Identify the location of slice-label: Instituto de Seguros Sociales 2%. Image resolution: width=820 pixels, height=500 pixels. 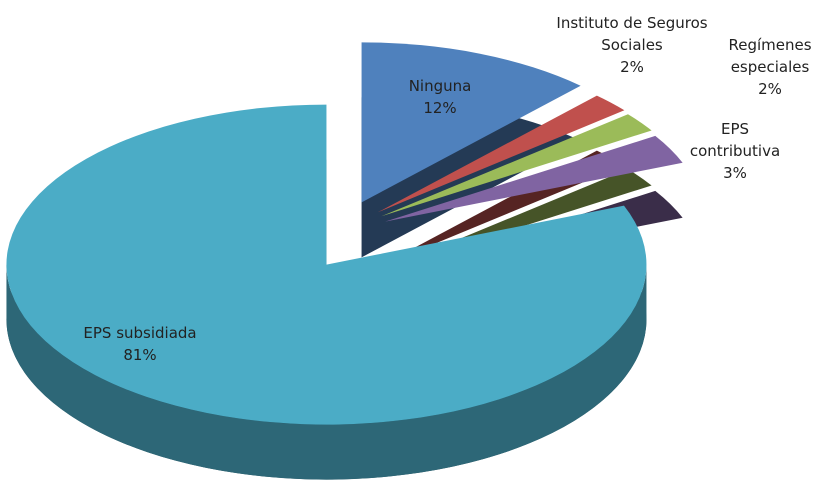
(632, 45).